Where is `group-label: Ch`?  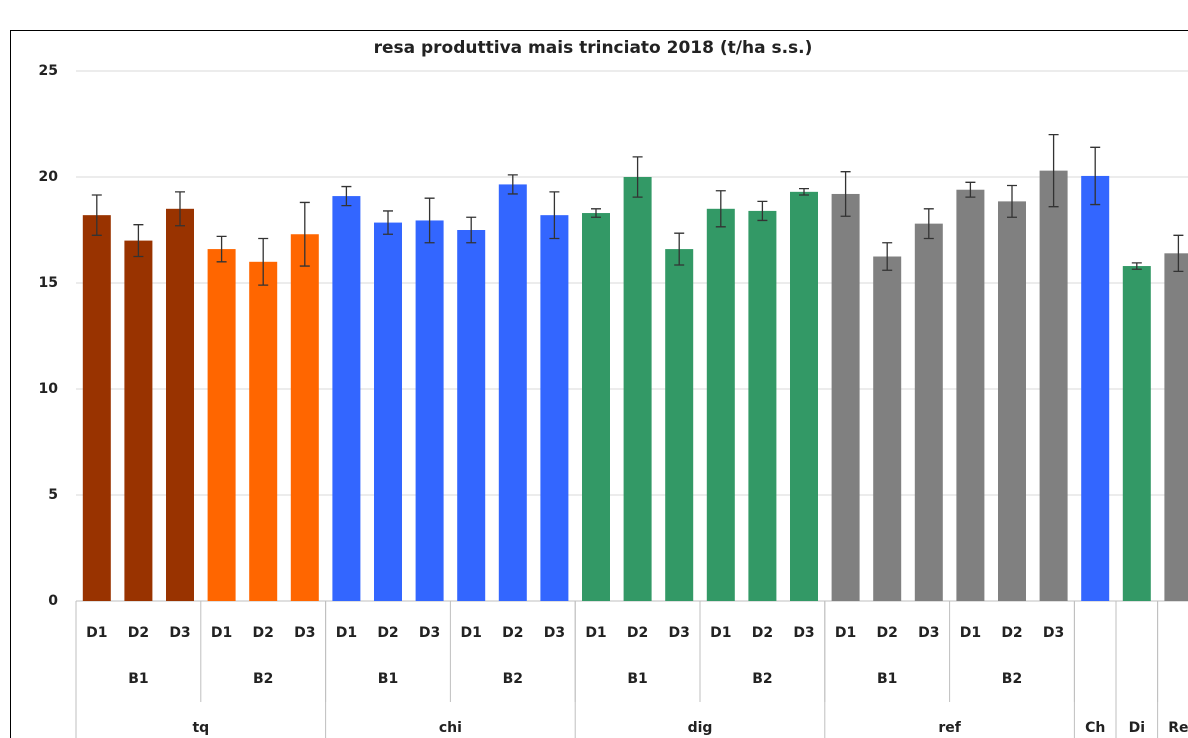 group-label: Ch is located at coordinates (1095, 728).